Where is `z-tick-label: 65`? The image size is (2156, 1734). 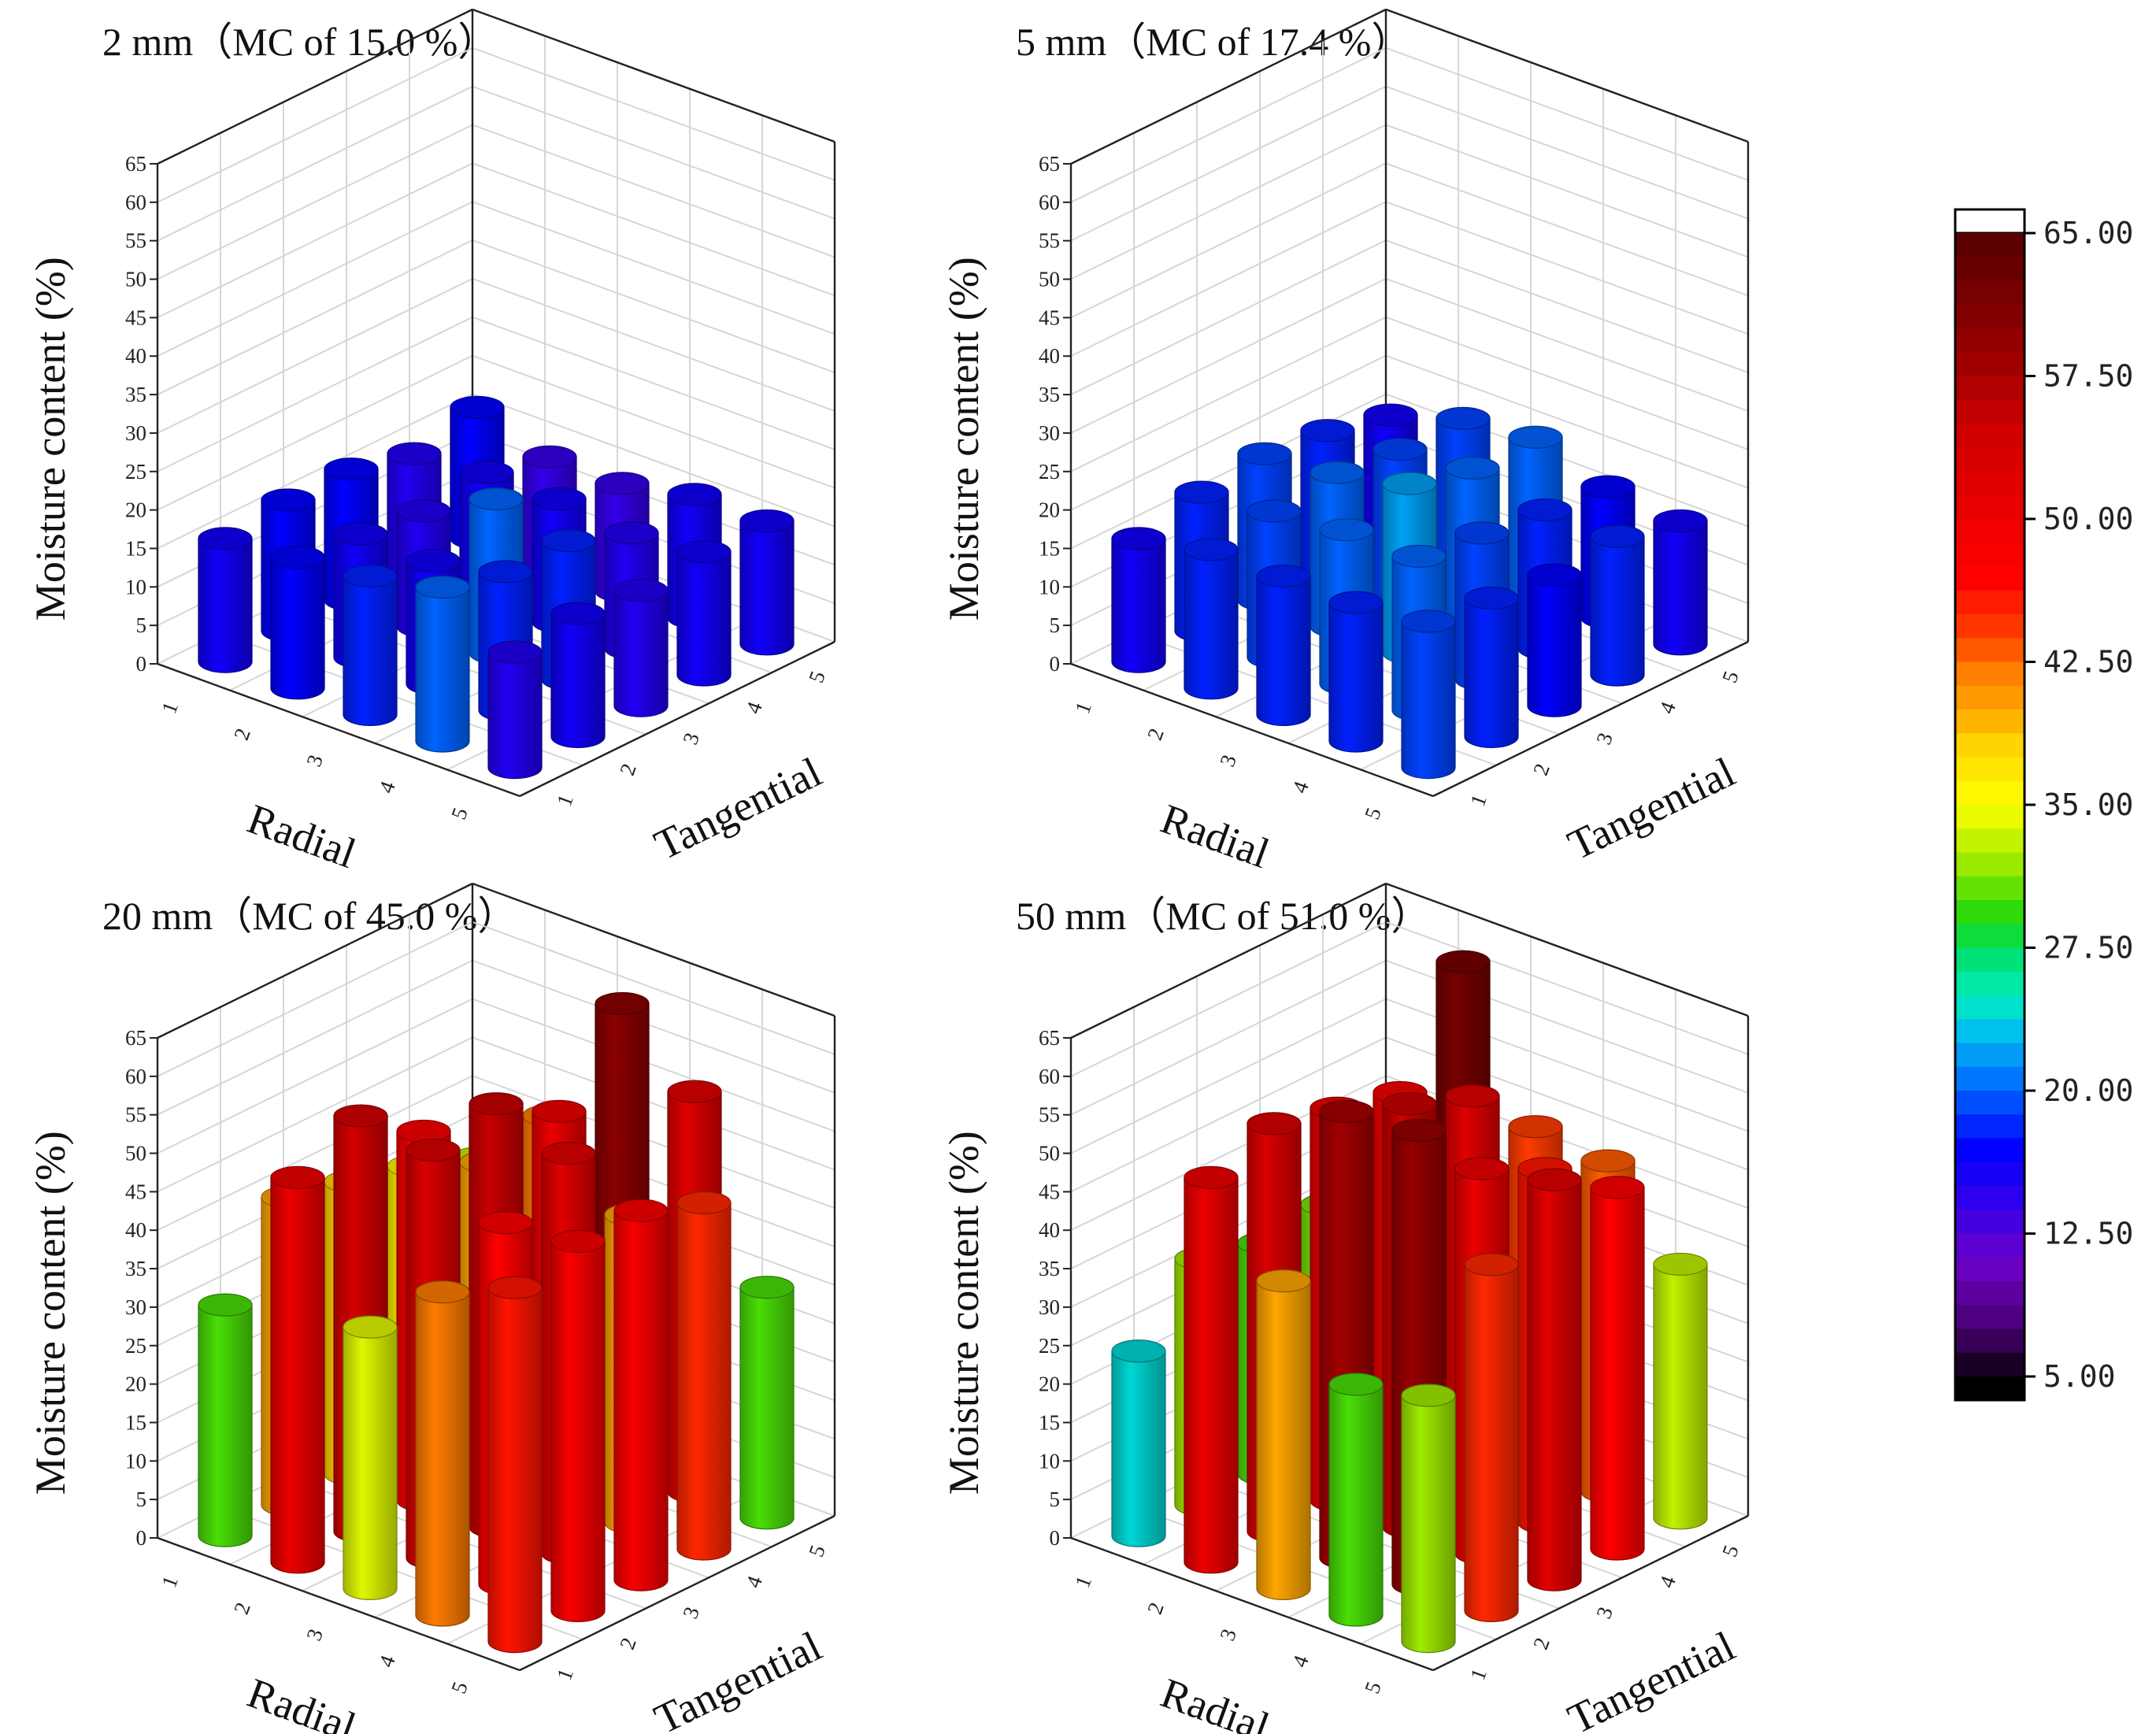
z-tick-label: 65 is located at coordinates (135, 164).